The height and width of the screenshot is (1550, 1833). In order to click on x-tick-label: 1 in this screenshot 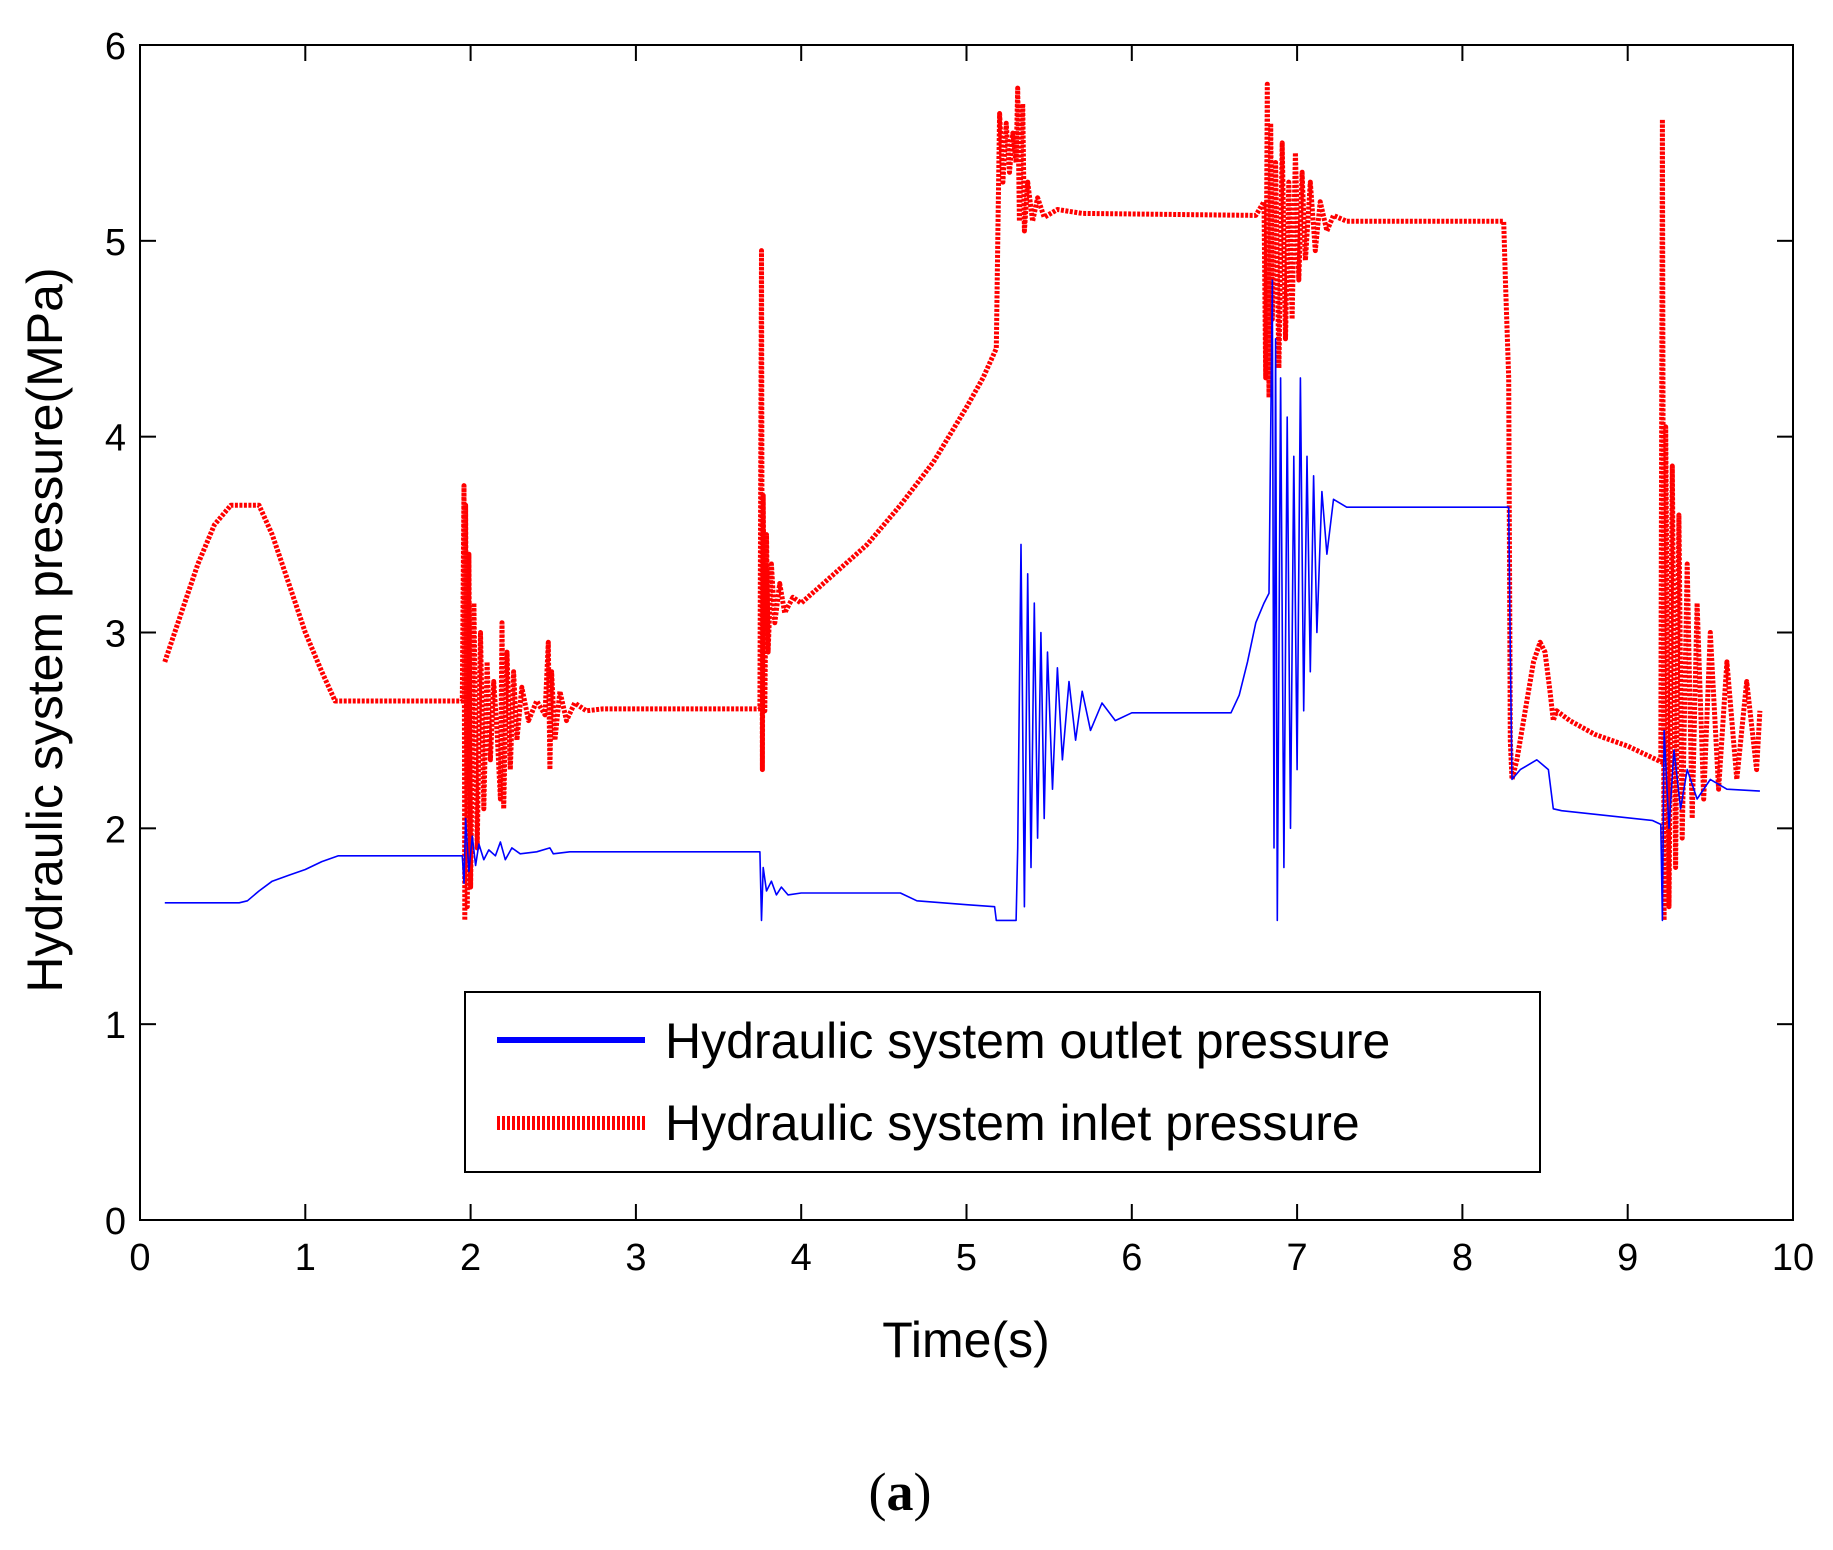, I will do `click(305, 1258)`.